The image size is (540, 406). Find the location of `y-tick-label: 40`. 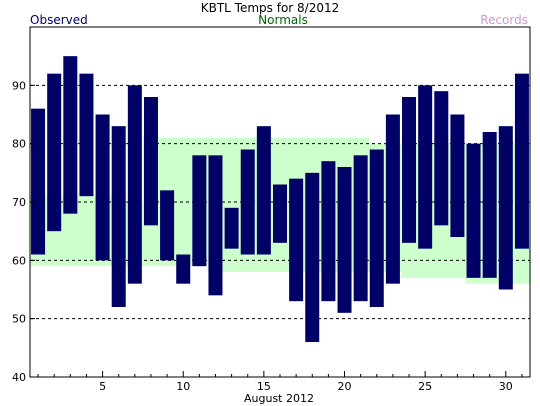

y-tick-label: 40 is located at coordinates (19, 377).